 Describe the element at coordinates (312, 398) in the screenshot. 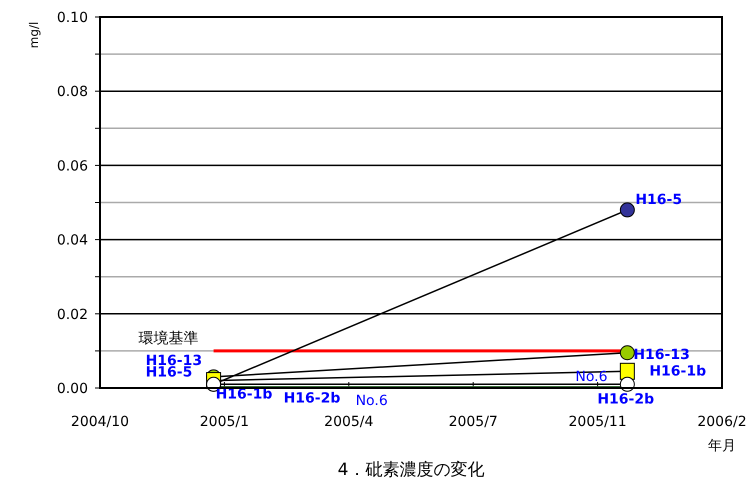

I see `series-label: H16-2b` at that location.